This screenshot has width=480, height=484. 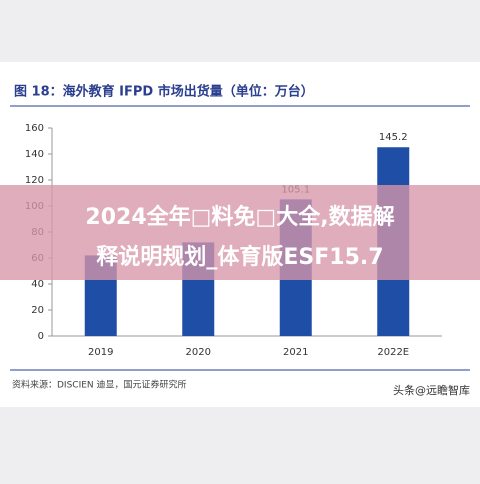 What do you see at coordinates (295, 352) in the screenshot?
I see `x-tick-label: 2021` at bounding box center [295, 352].